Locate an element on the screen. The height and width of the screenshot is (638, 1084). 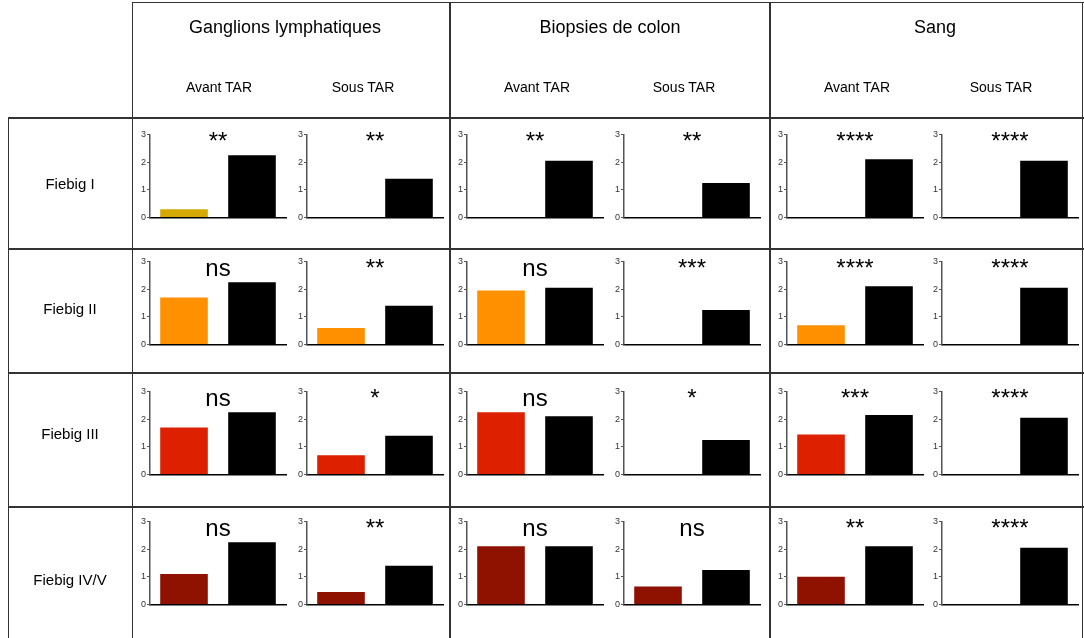
text: Fiebig III is located at coordinates (70, 433).